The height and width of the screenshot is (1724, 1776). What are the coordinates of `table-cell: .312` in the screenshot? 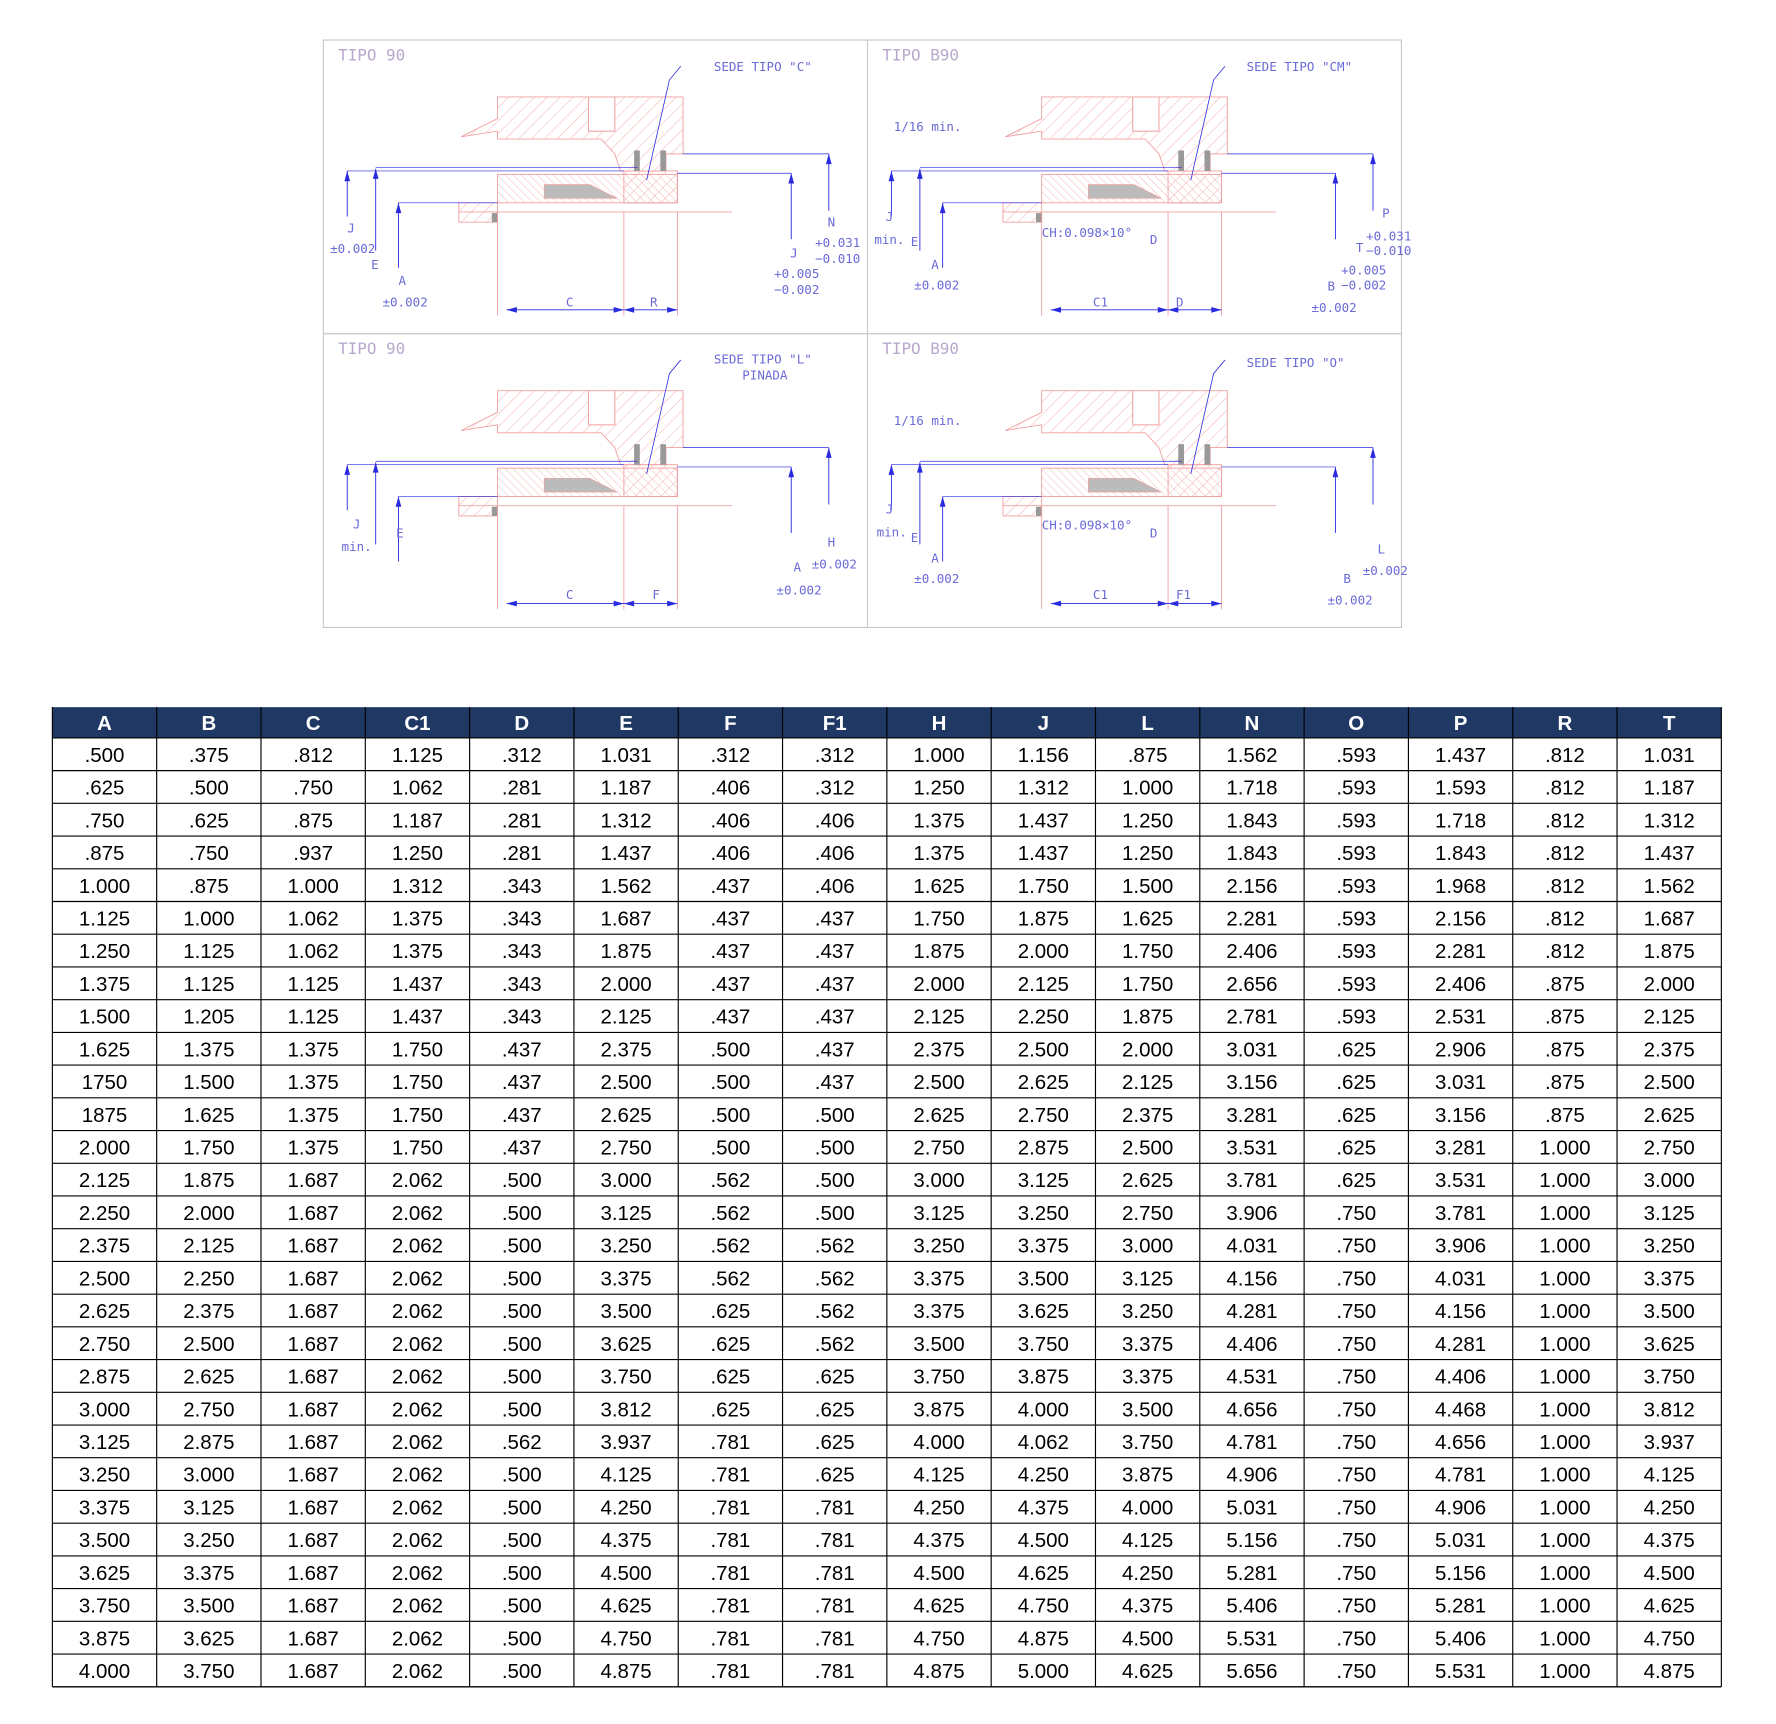 It's located at (522, 755).